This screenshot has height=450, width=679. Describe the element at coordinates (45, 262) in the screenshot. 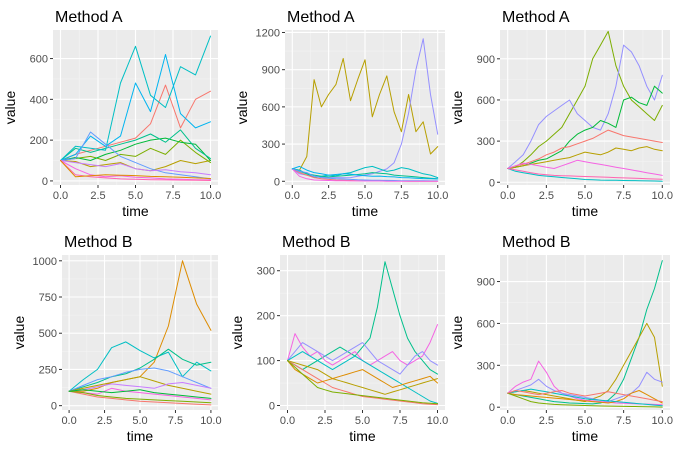

I see `y-tick-label: 1000` at that location.